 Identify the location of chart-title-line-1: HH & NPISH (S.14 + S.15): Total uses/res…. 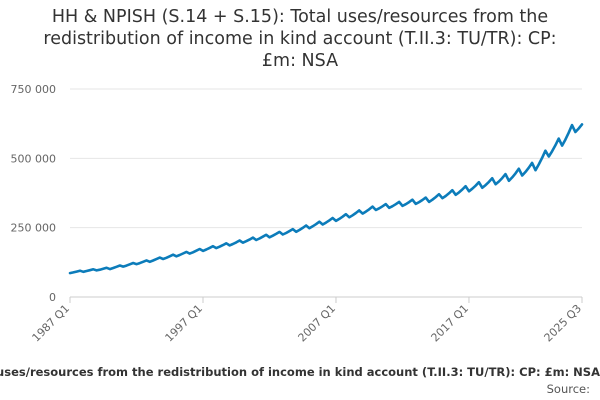
(300, 17).